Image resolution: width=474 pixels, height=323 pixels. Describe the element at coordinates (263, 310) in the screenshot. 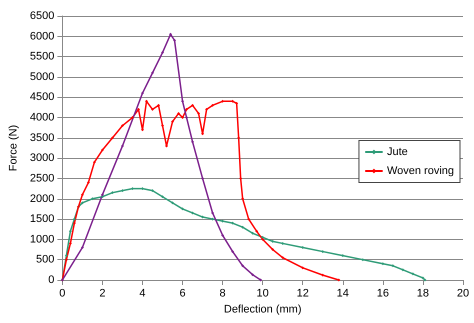

I see `x-axis-title: Deflection (mm)` at that location.